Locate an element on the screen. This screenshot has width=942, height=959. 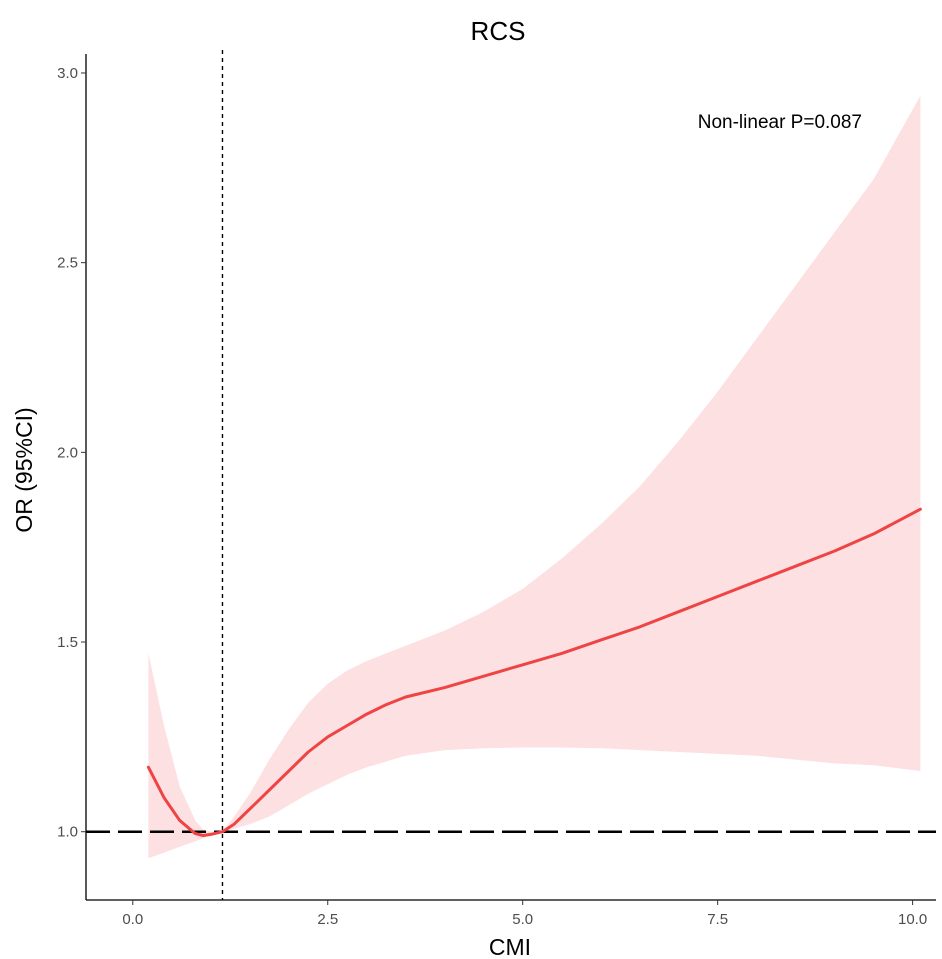
chart-title: RCS is located at coordinates (498, 31).